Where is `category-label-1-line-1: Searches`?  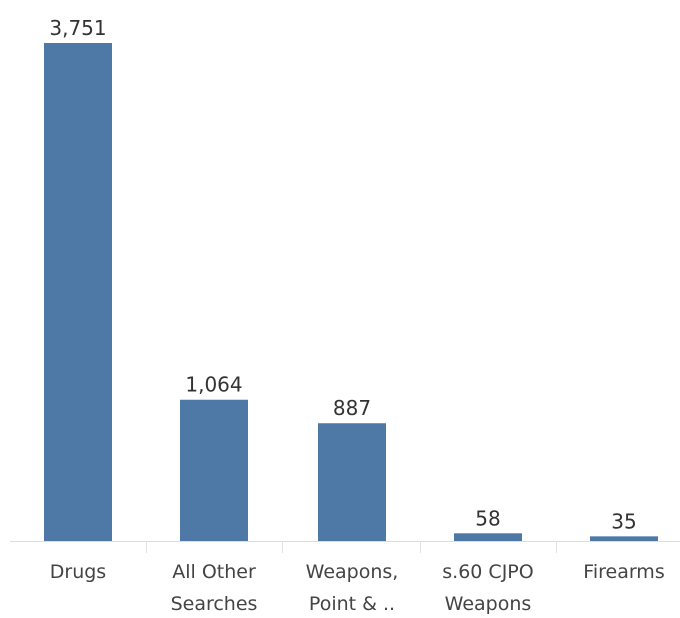
category-label-1-line-1: Searches is located at coordinates (214, 604).